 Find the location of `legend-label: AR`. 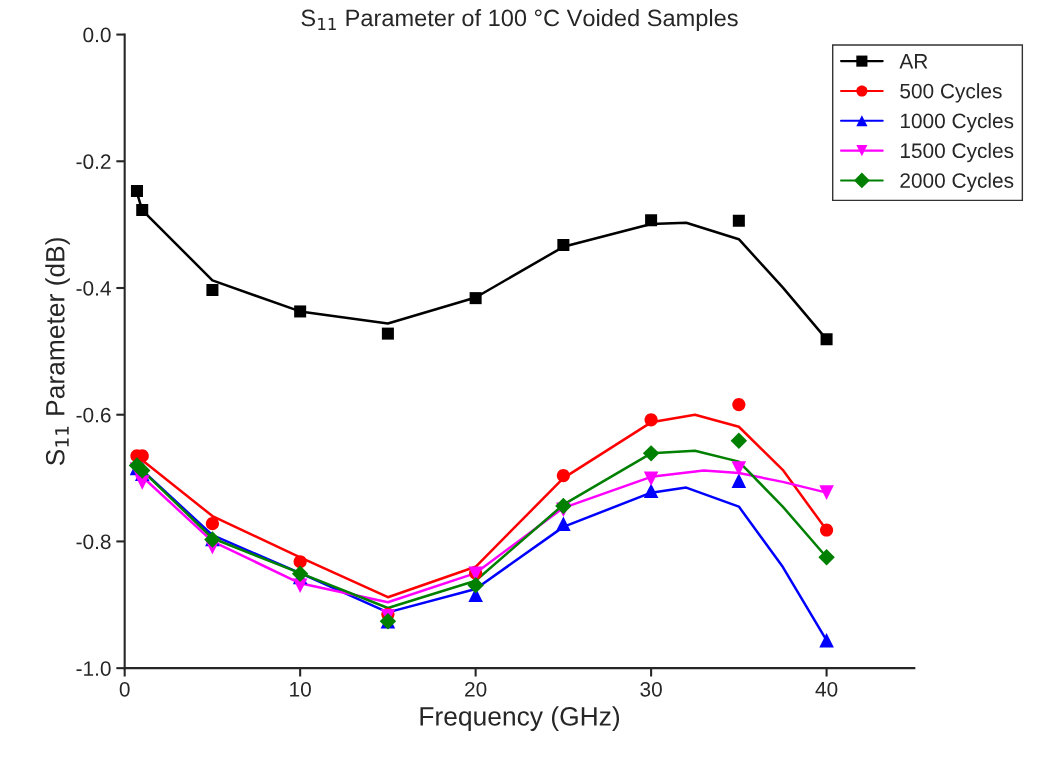

legend-label: AR is located at coordinates (913, 61).